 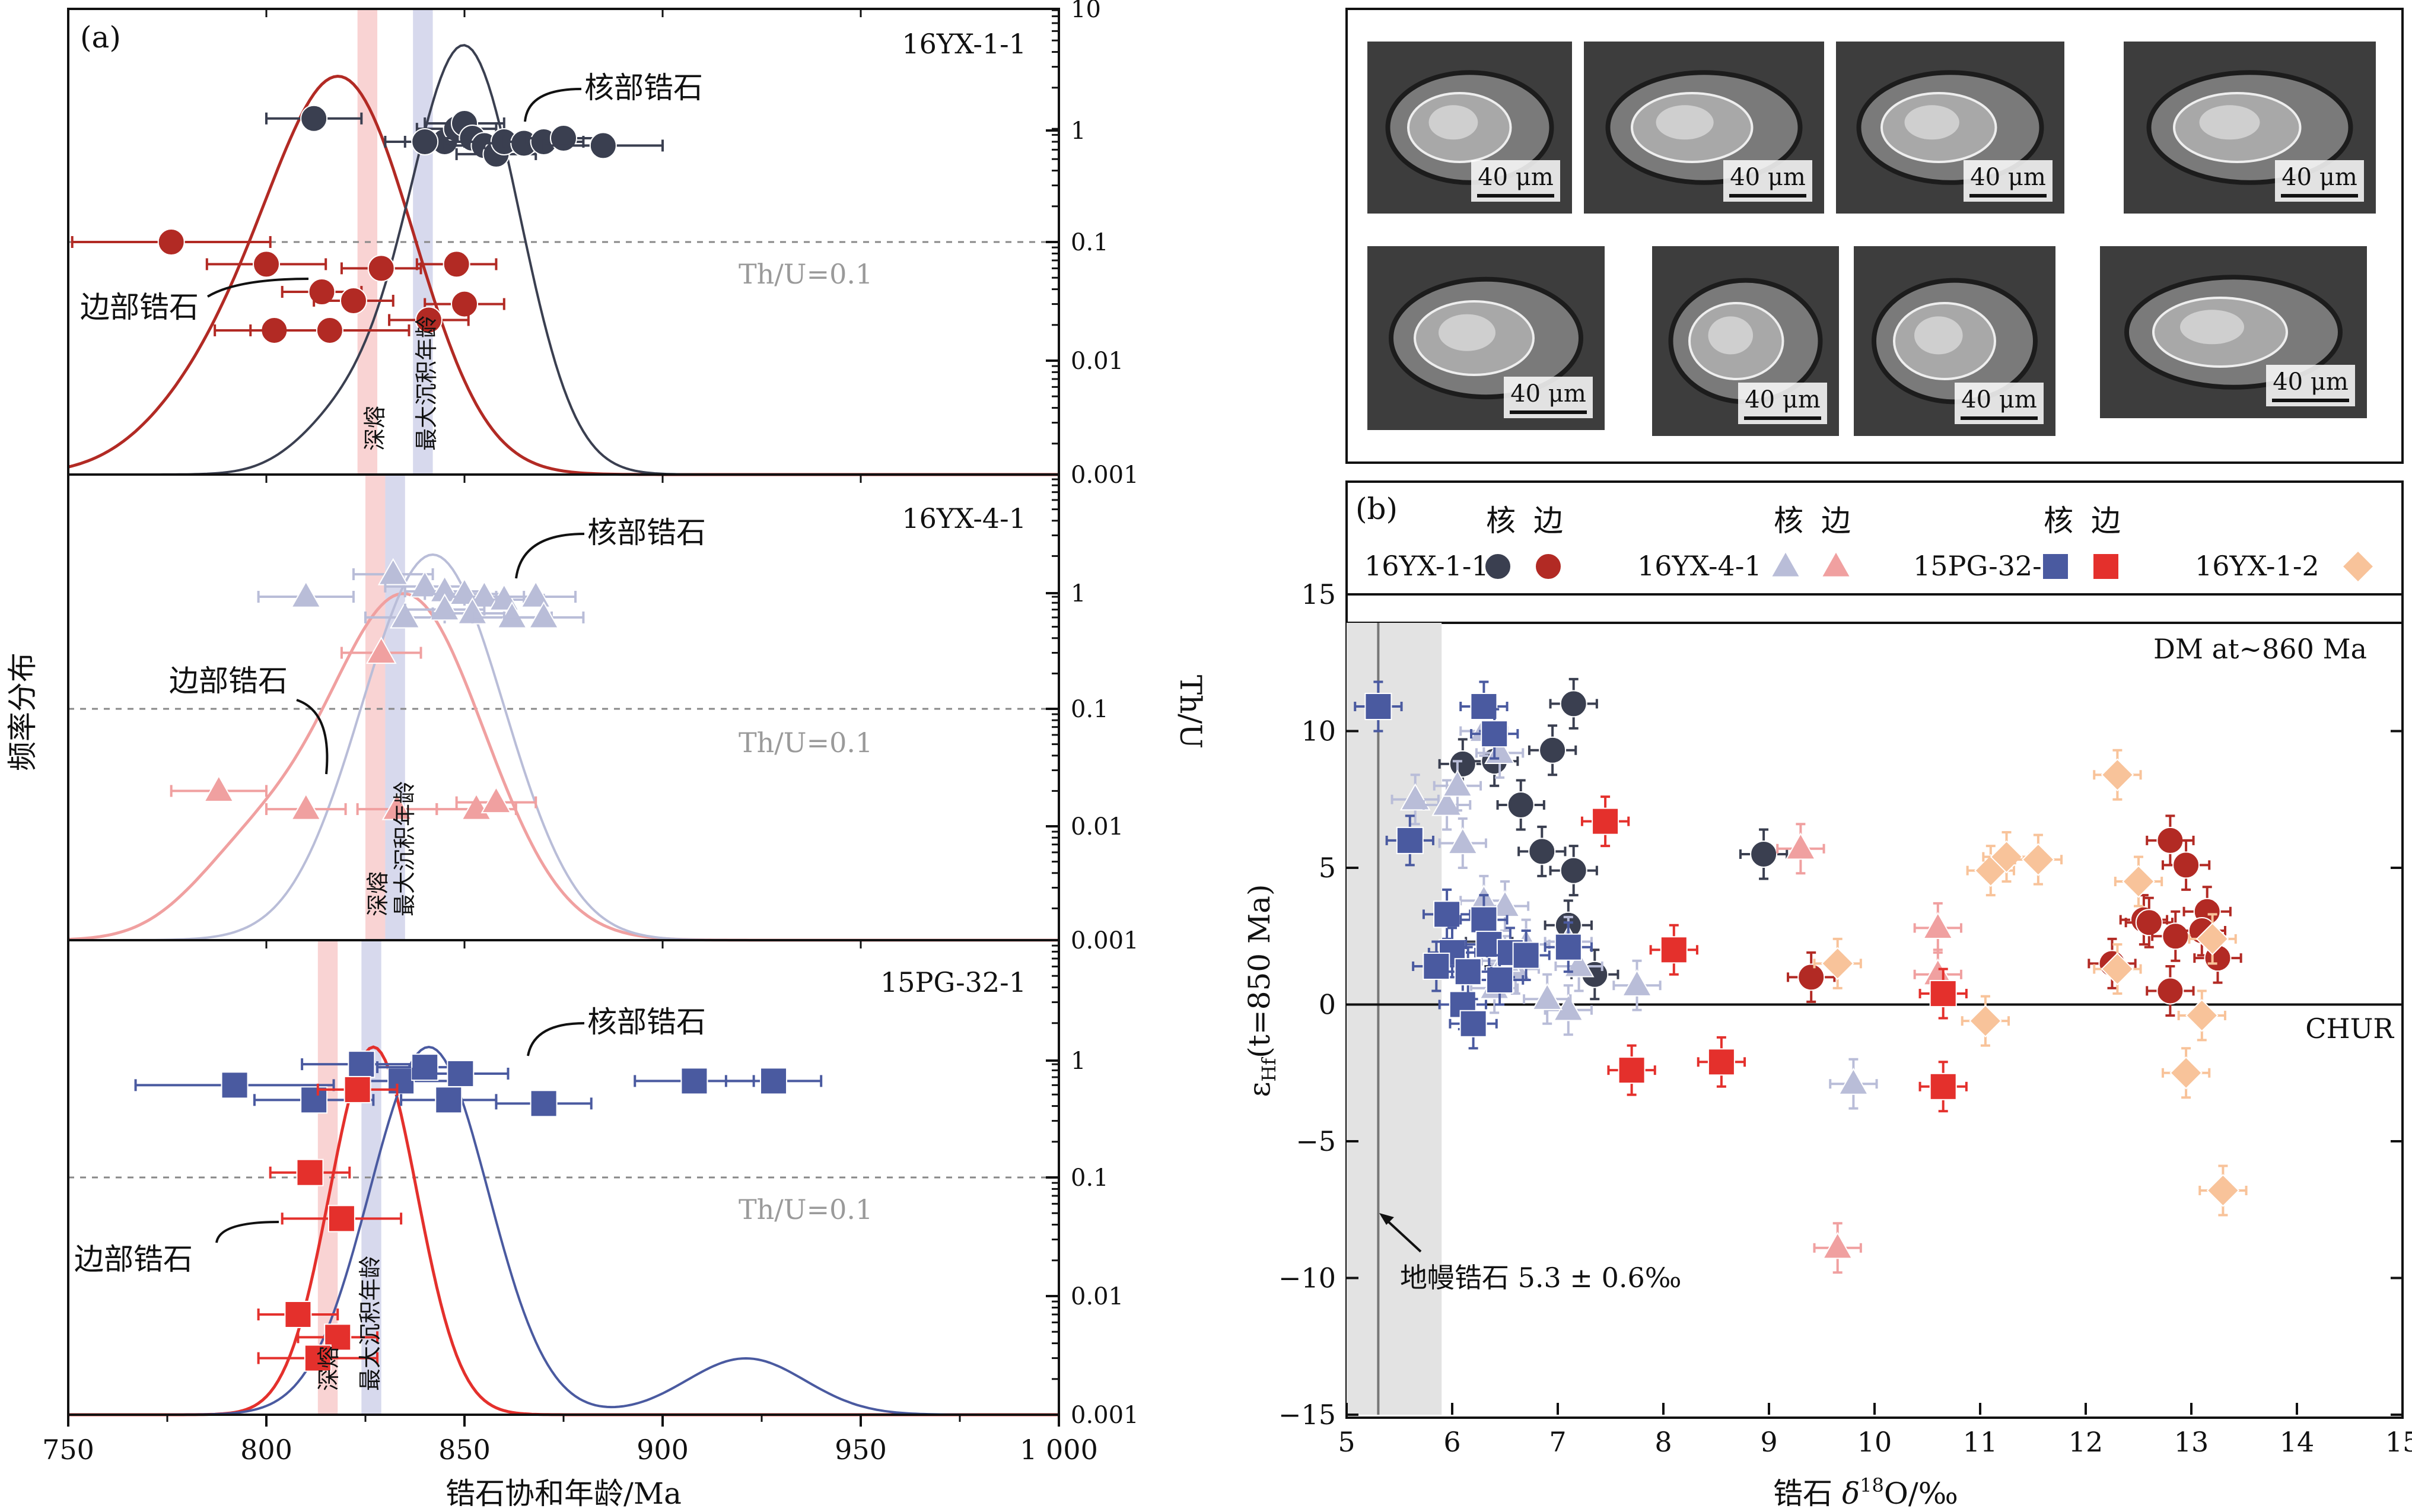 What do you see at coordinates (2191, 1442) in the screenshot?
I see `x-tick-label-b: 13` at bounding box center [2191, 1442].